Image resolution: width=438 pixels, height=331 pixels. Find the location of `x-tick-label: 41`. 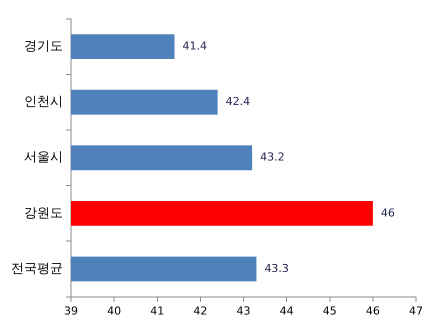

x-tick-label: 41 is located at coordinates (157, 311).